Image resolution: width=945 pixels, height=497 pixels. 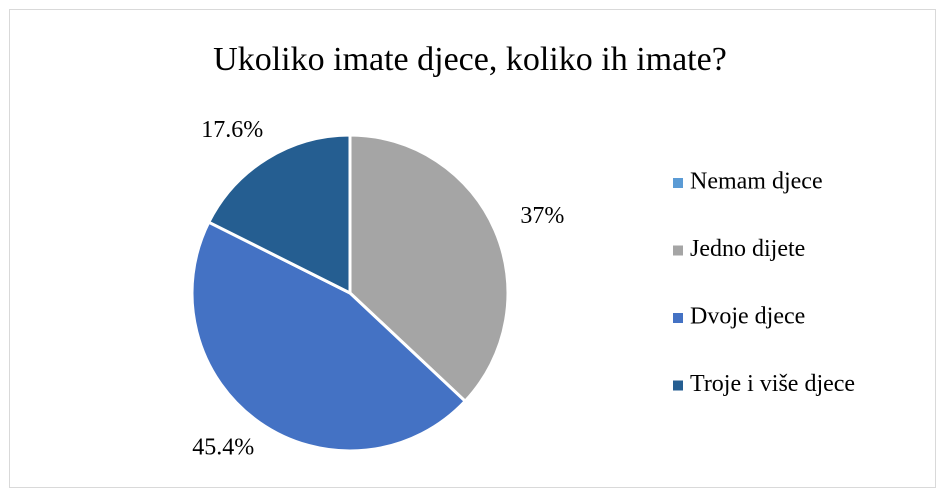 What do you see at coordinates (542, 216) in the screenshot?
I see `data-label: 37%` at bounding box center [542, 216].